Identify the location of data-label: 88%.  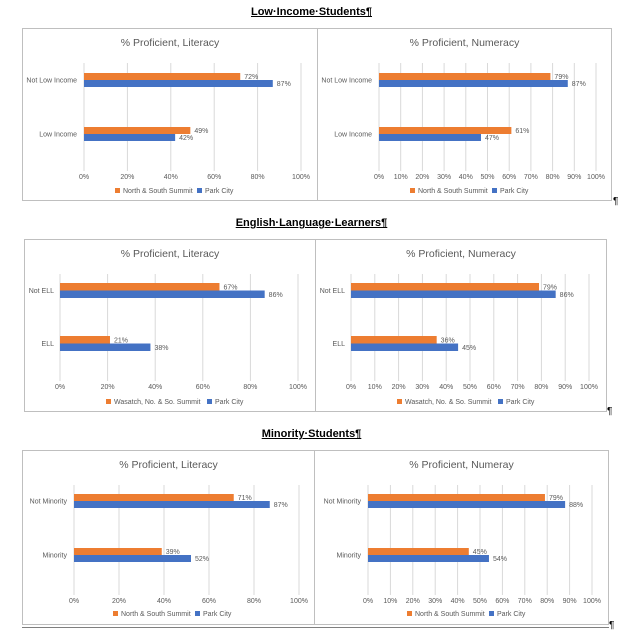
(576, 505).